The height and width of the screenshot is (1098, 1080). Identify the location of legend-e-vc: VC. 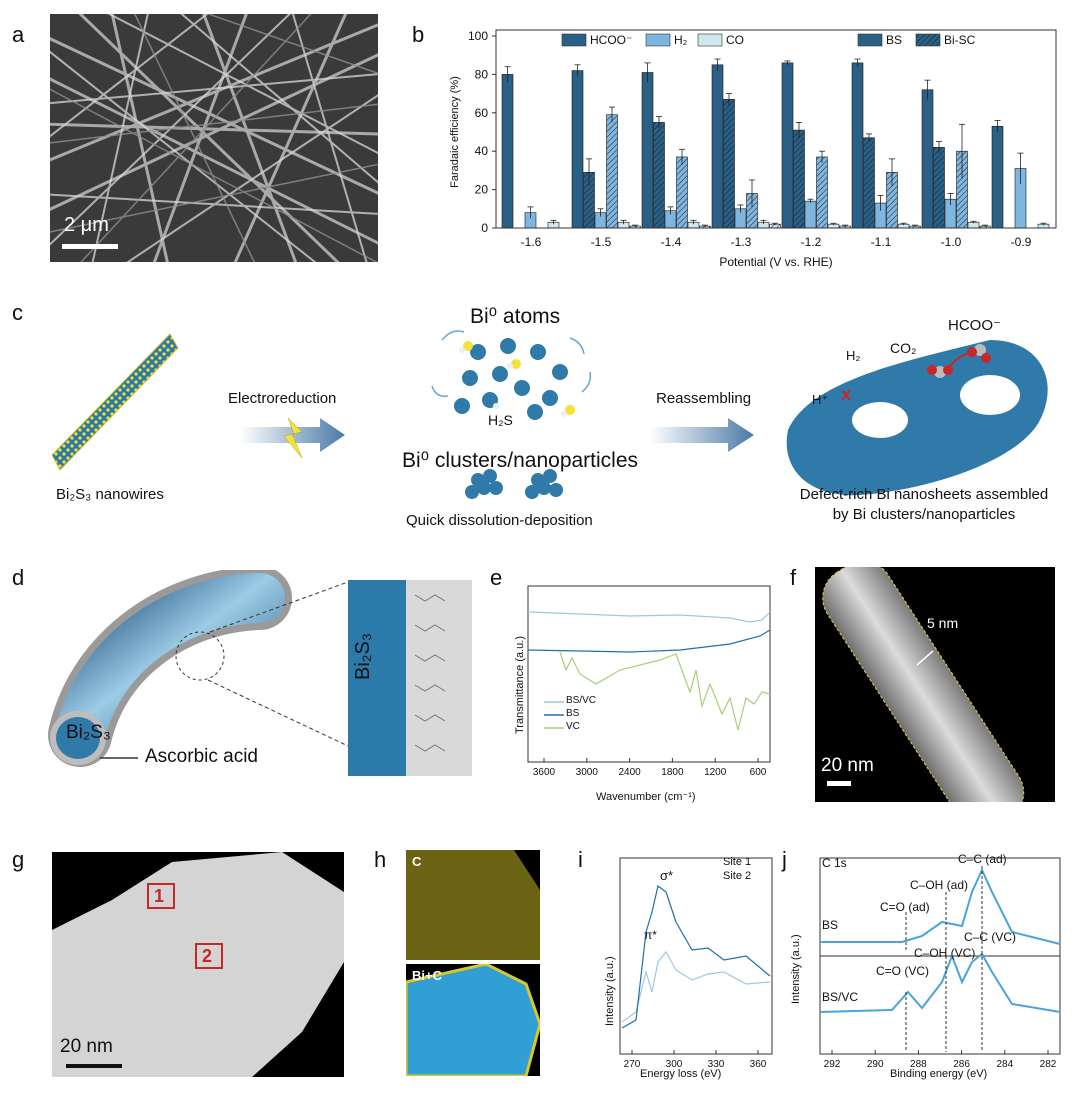
(573, 726).